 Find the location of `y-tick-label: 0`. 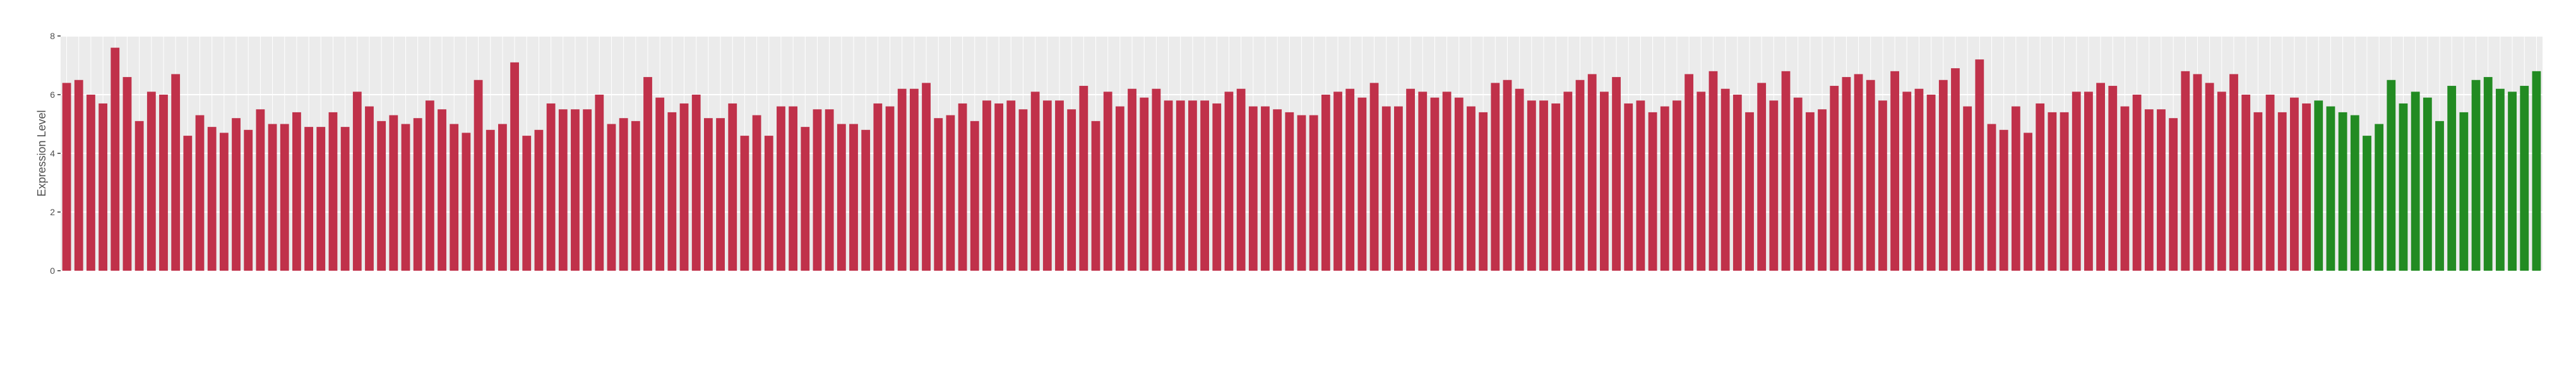

y-tick-label: 0 is located at coordinates (52, 271).